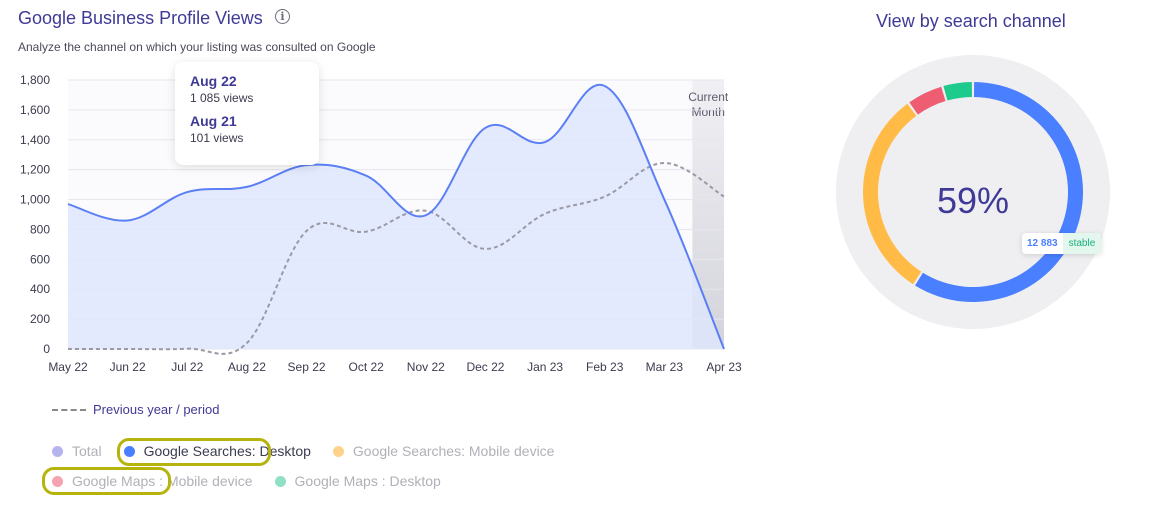 This screenshot has height=506, width=1171. I want to click on x-tick-label: Oct 22, so click(367, 367).